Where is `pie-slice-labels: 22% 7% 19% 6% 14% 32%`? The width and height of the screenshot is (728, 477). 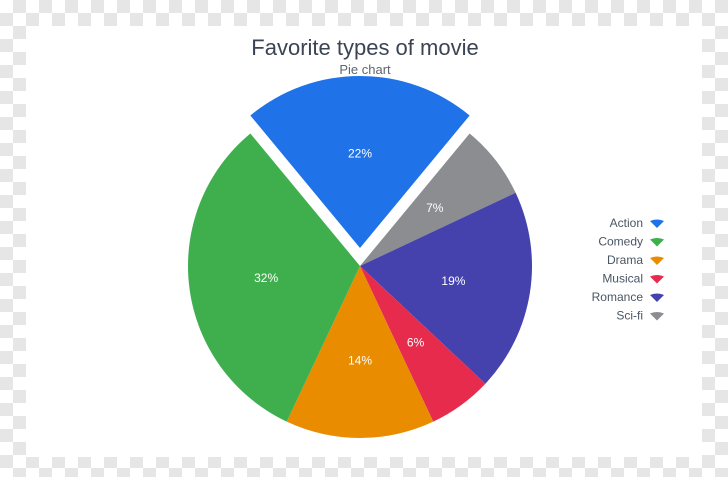 pie-slice-labels: 22% 7% 19% 6% 14% 32% is located at coordinates (360, 256).